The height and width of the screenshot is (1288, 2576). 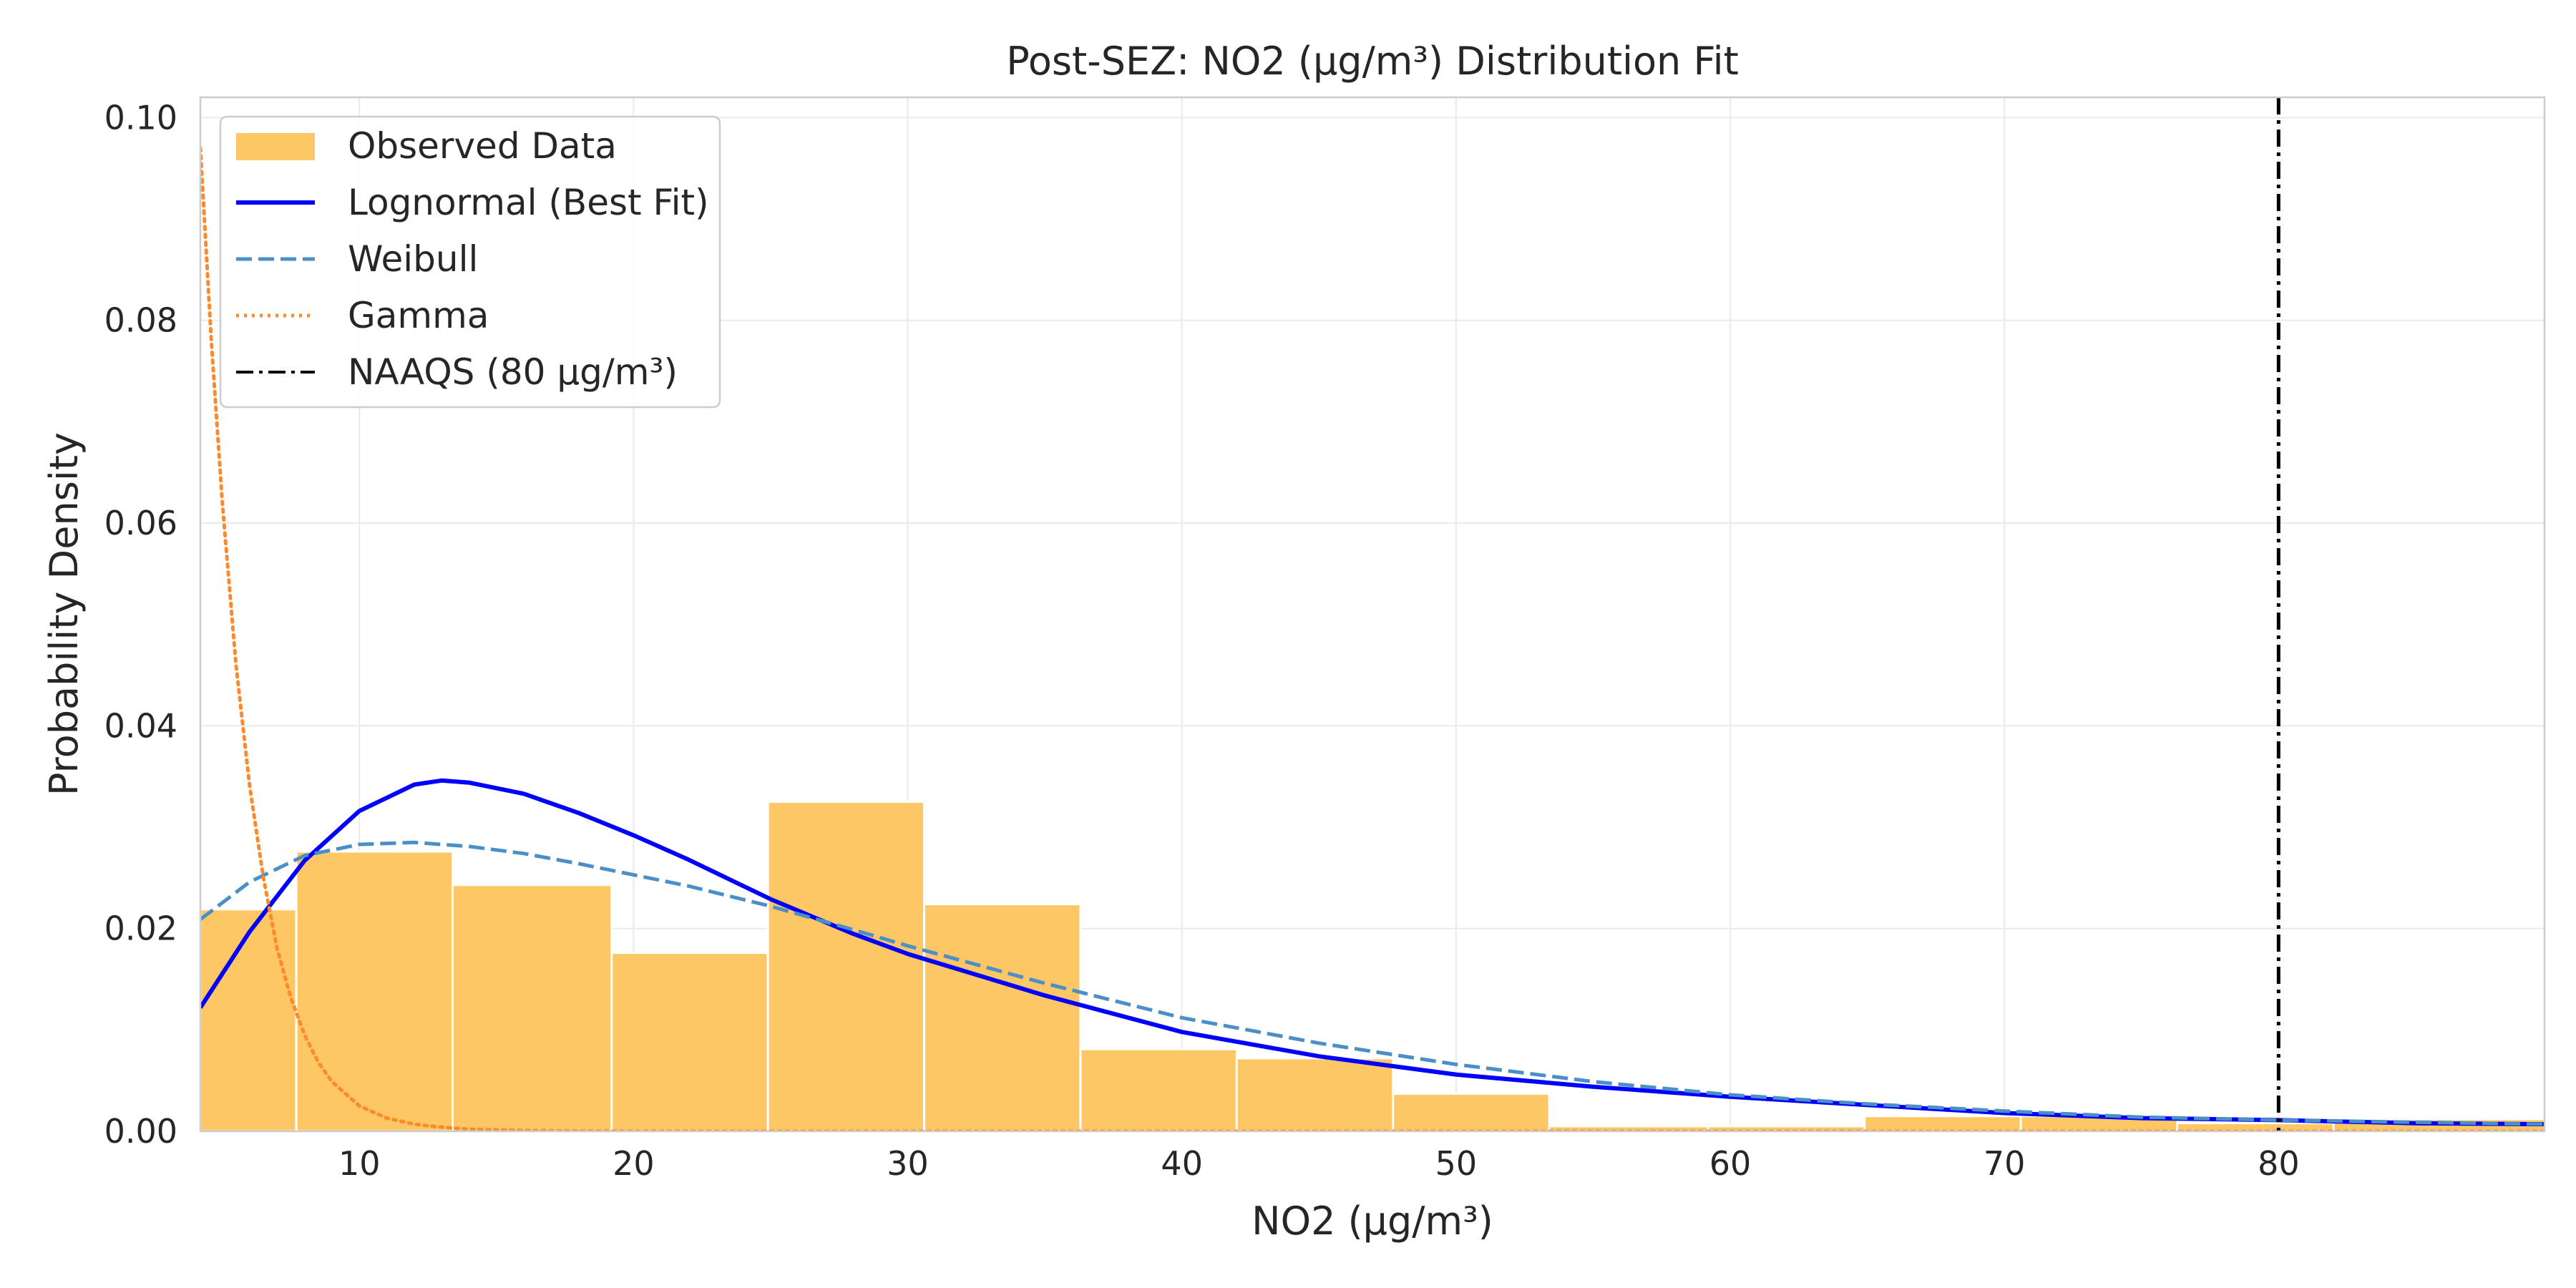 What do you see at coordinates (2005, 1163) in the screenshot?
I see `x-tick-label: 70` at bounding box center [2005, 1163].